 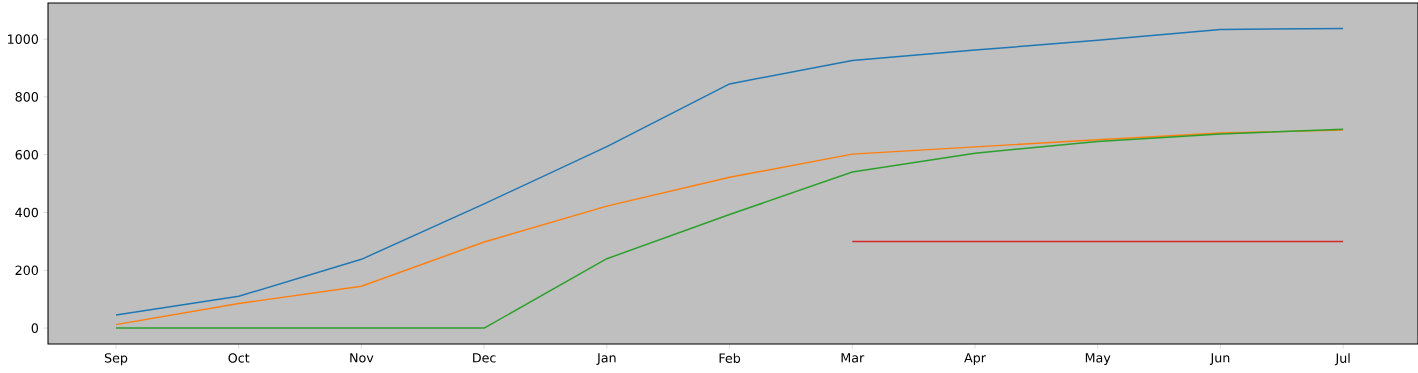 What do you see at coordinates (35, 328) in the screenshot?
I see `y-tick-label: 0` at bounding box center [35, 328].